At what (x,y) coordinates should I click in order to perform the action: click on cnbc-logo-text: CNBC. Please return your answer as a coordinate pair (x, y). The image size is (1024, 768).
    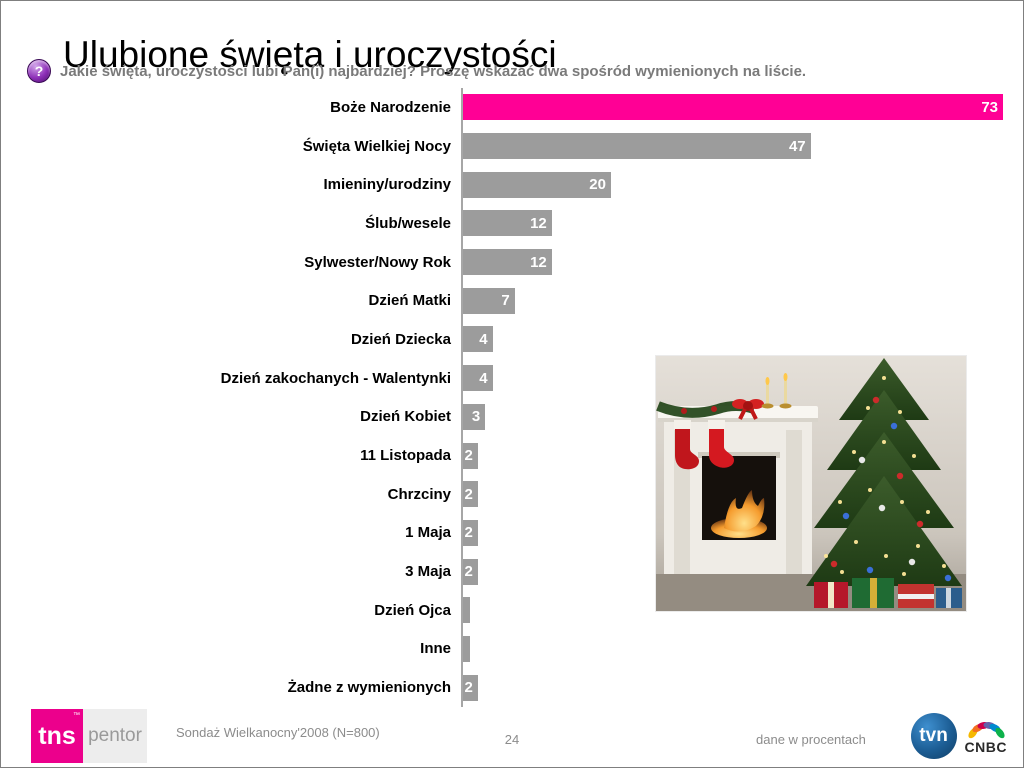
    Looking at the image, I should click on (985, 747).